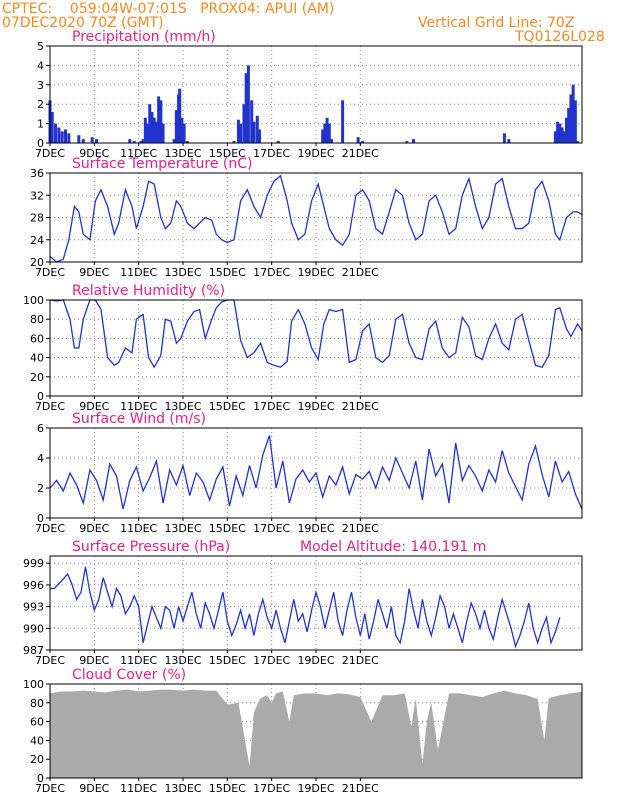  I want to click on pressure-title: Surface Pressure (hPa), so click(151, 547).